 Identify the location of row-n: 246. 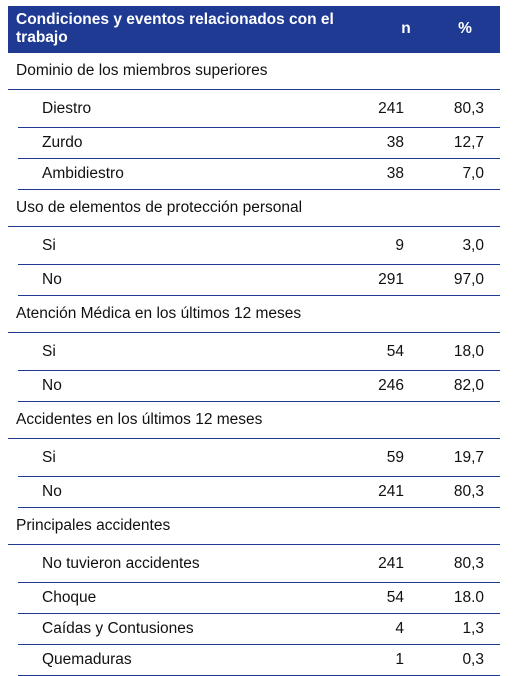
(391, 385).